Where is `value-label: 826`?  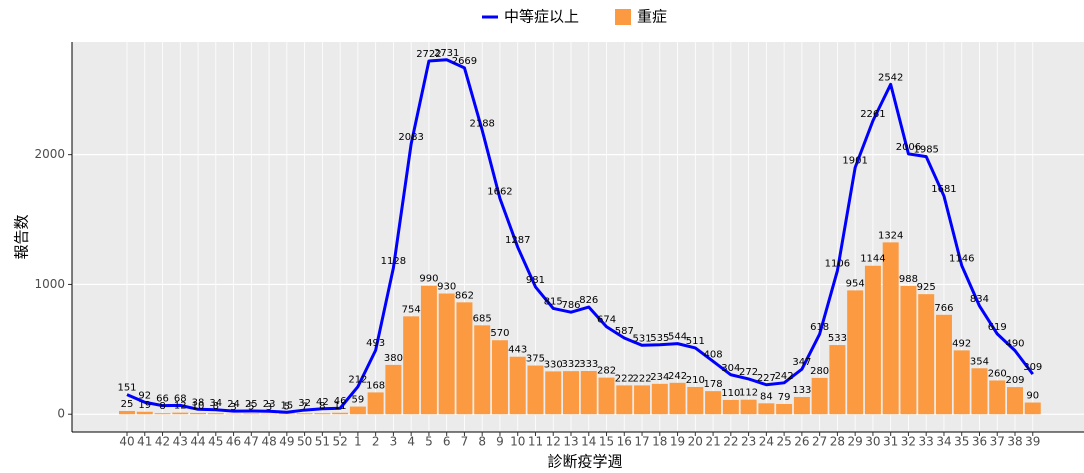
value-label: 826 is located at coordinates (588, 300).